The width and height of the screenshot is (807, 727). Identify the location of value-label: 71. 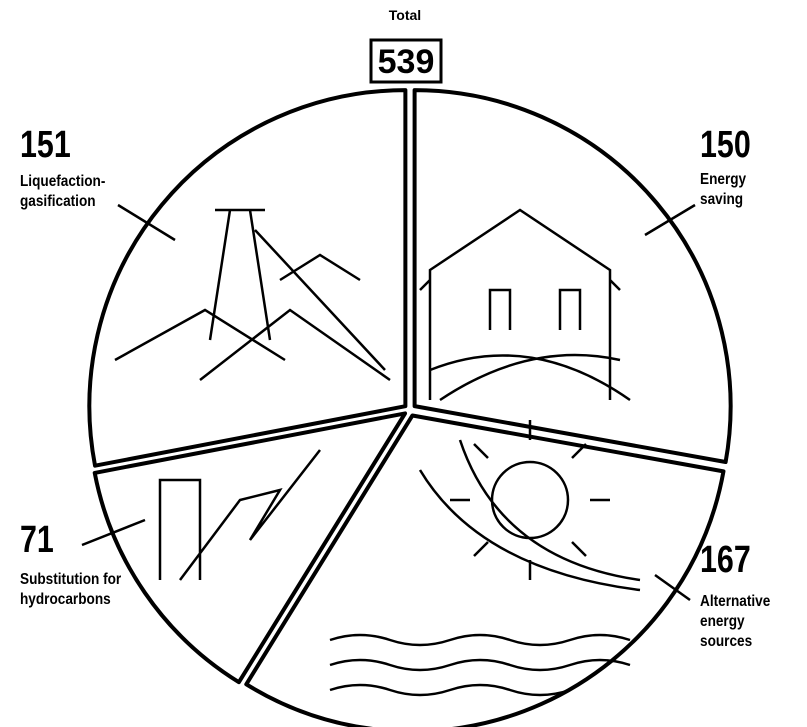
(37, 540).